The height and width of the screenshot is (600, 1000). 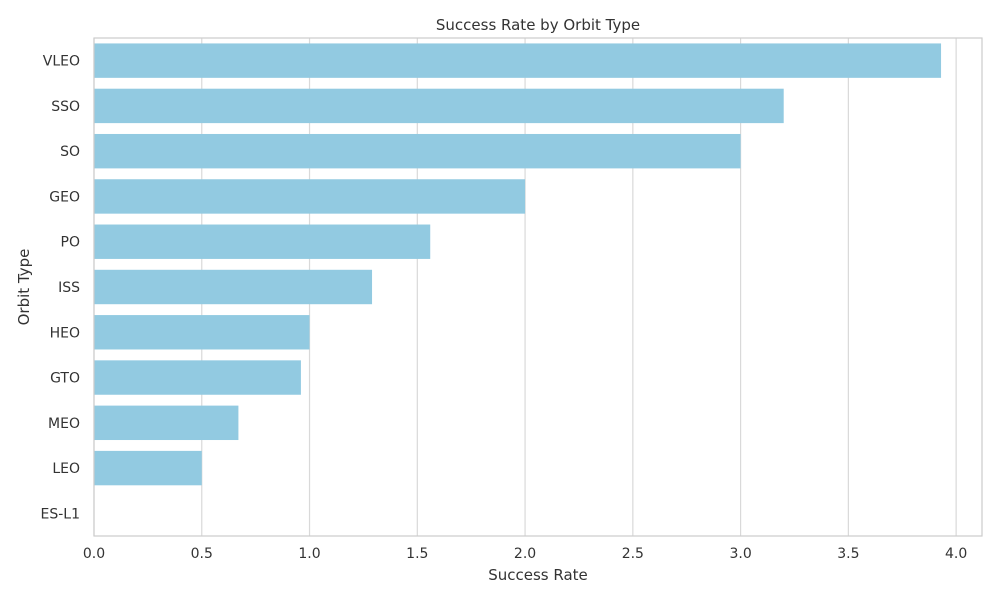 I want to click on x-tick-label: 4.0, so click(x=956, y=554).